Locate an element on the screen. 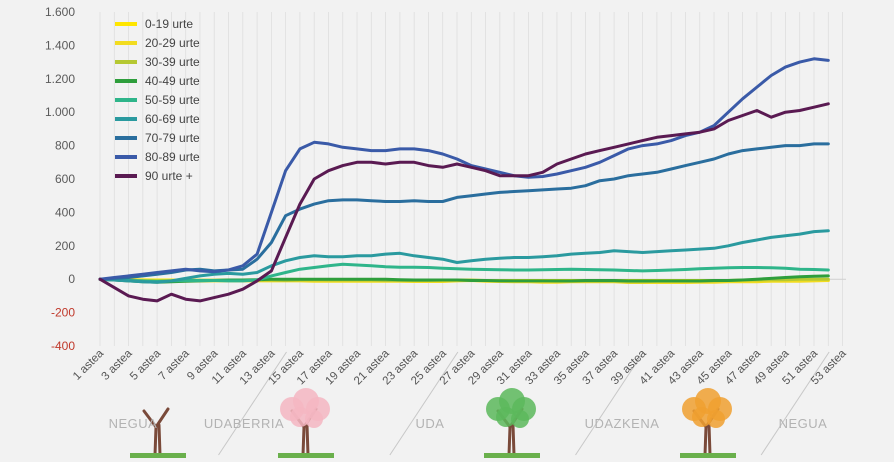 This screenshot has height=462, width=894. x-tick-label: 1 astea is located at coordinates (89, 365).